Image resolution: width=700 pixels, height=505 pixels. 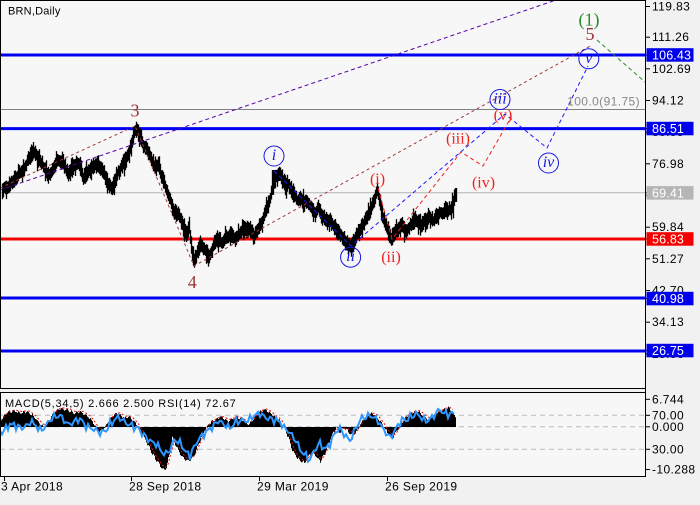 I want to click on svg-text:MACD(5,34,5) 2.666 2.500 RSI(1: MACD(5,34,5) 2.666 2.500 RSI(14) 72.67, so click(x=121, y=404).